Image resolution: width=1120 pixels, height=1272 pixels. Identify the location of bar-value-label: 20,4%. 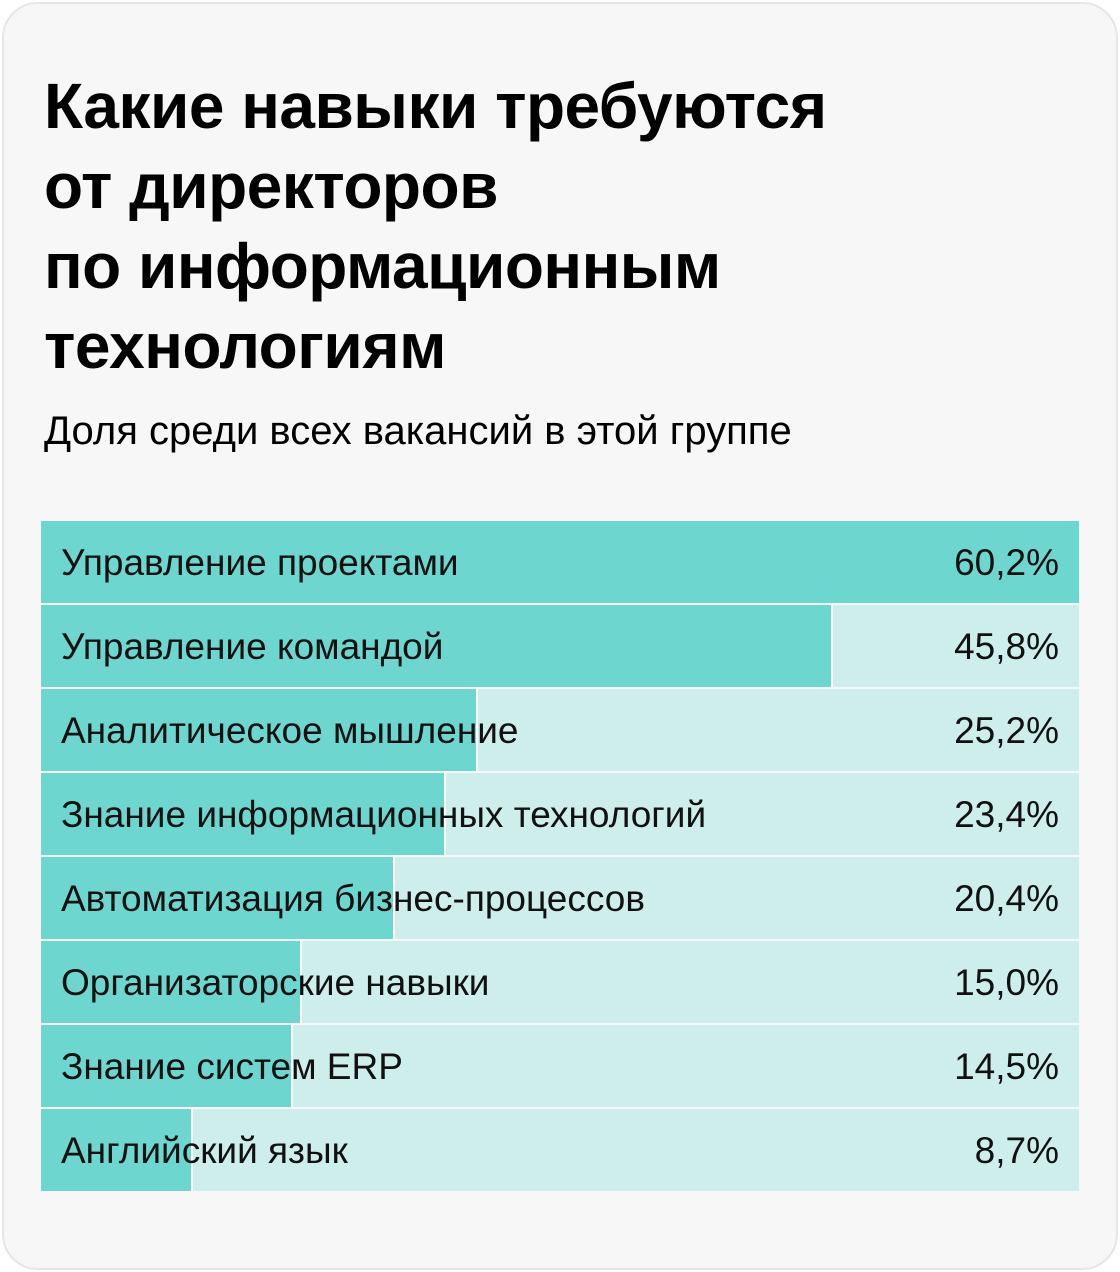
(1006, 898).